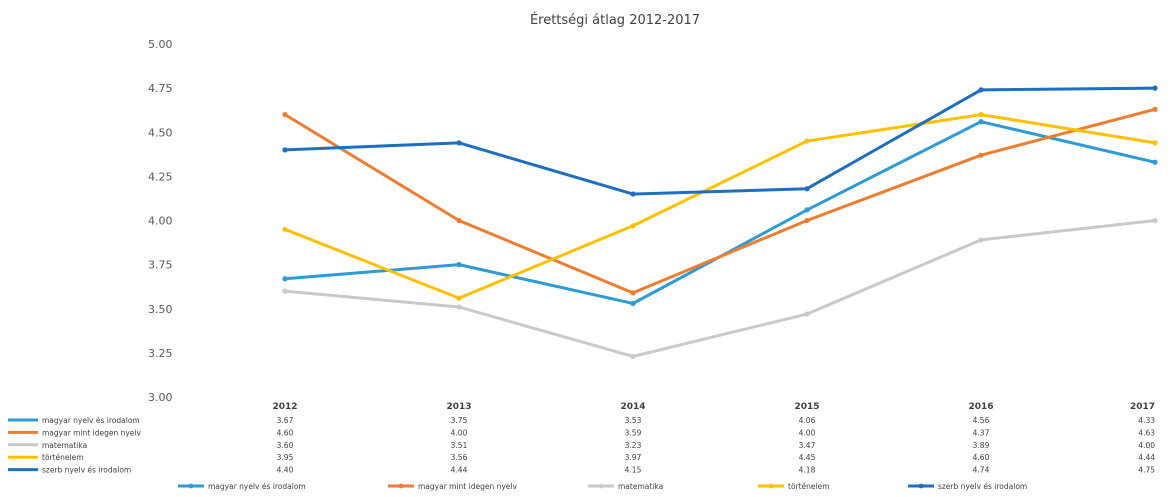 This screenshot has height=497, width=1171. Describe the element at coordinates (1142, 407) in the screenshot. I see `x-tick-label: 2017` at that location.